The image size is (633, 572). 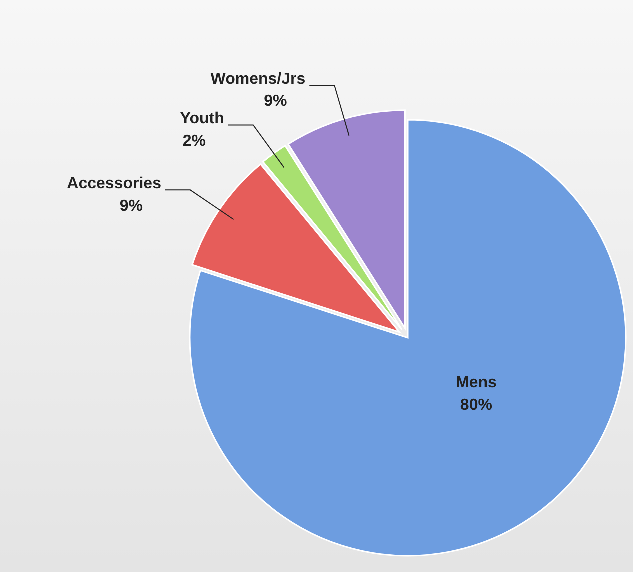 I want to click on slice-label: Accessories, so click(x=114, y=184).